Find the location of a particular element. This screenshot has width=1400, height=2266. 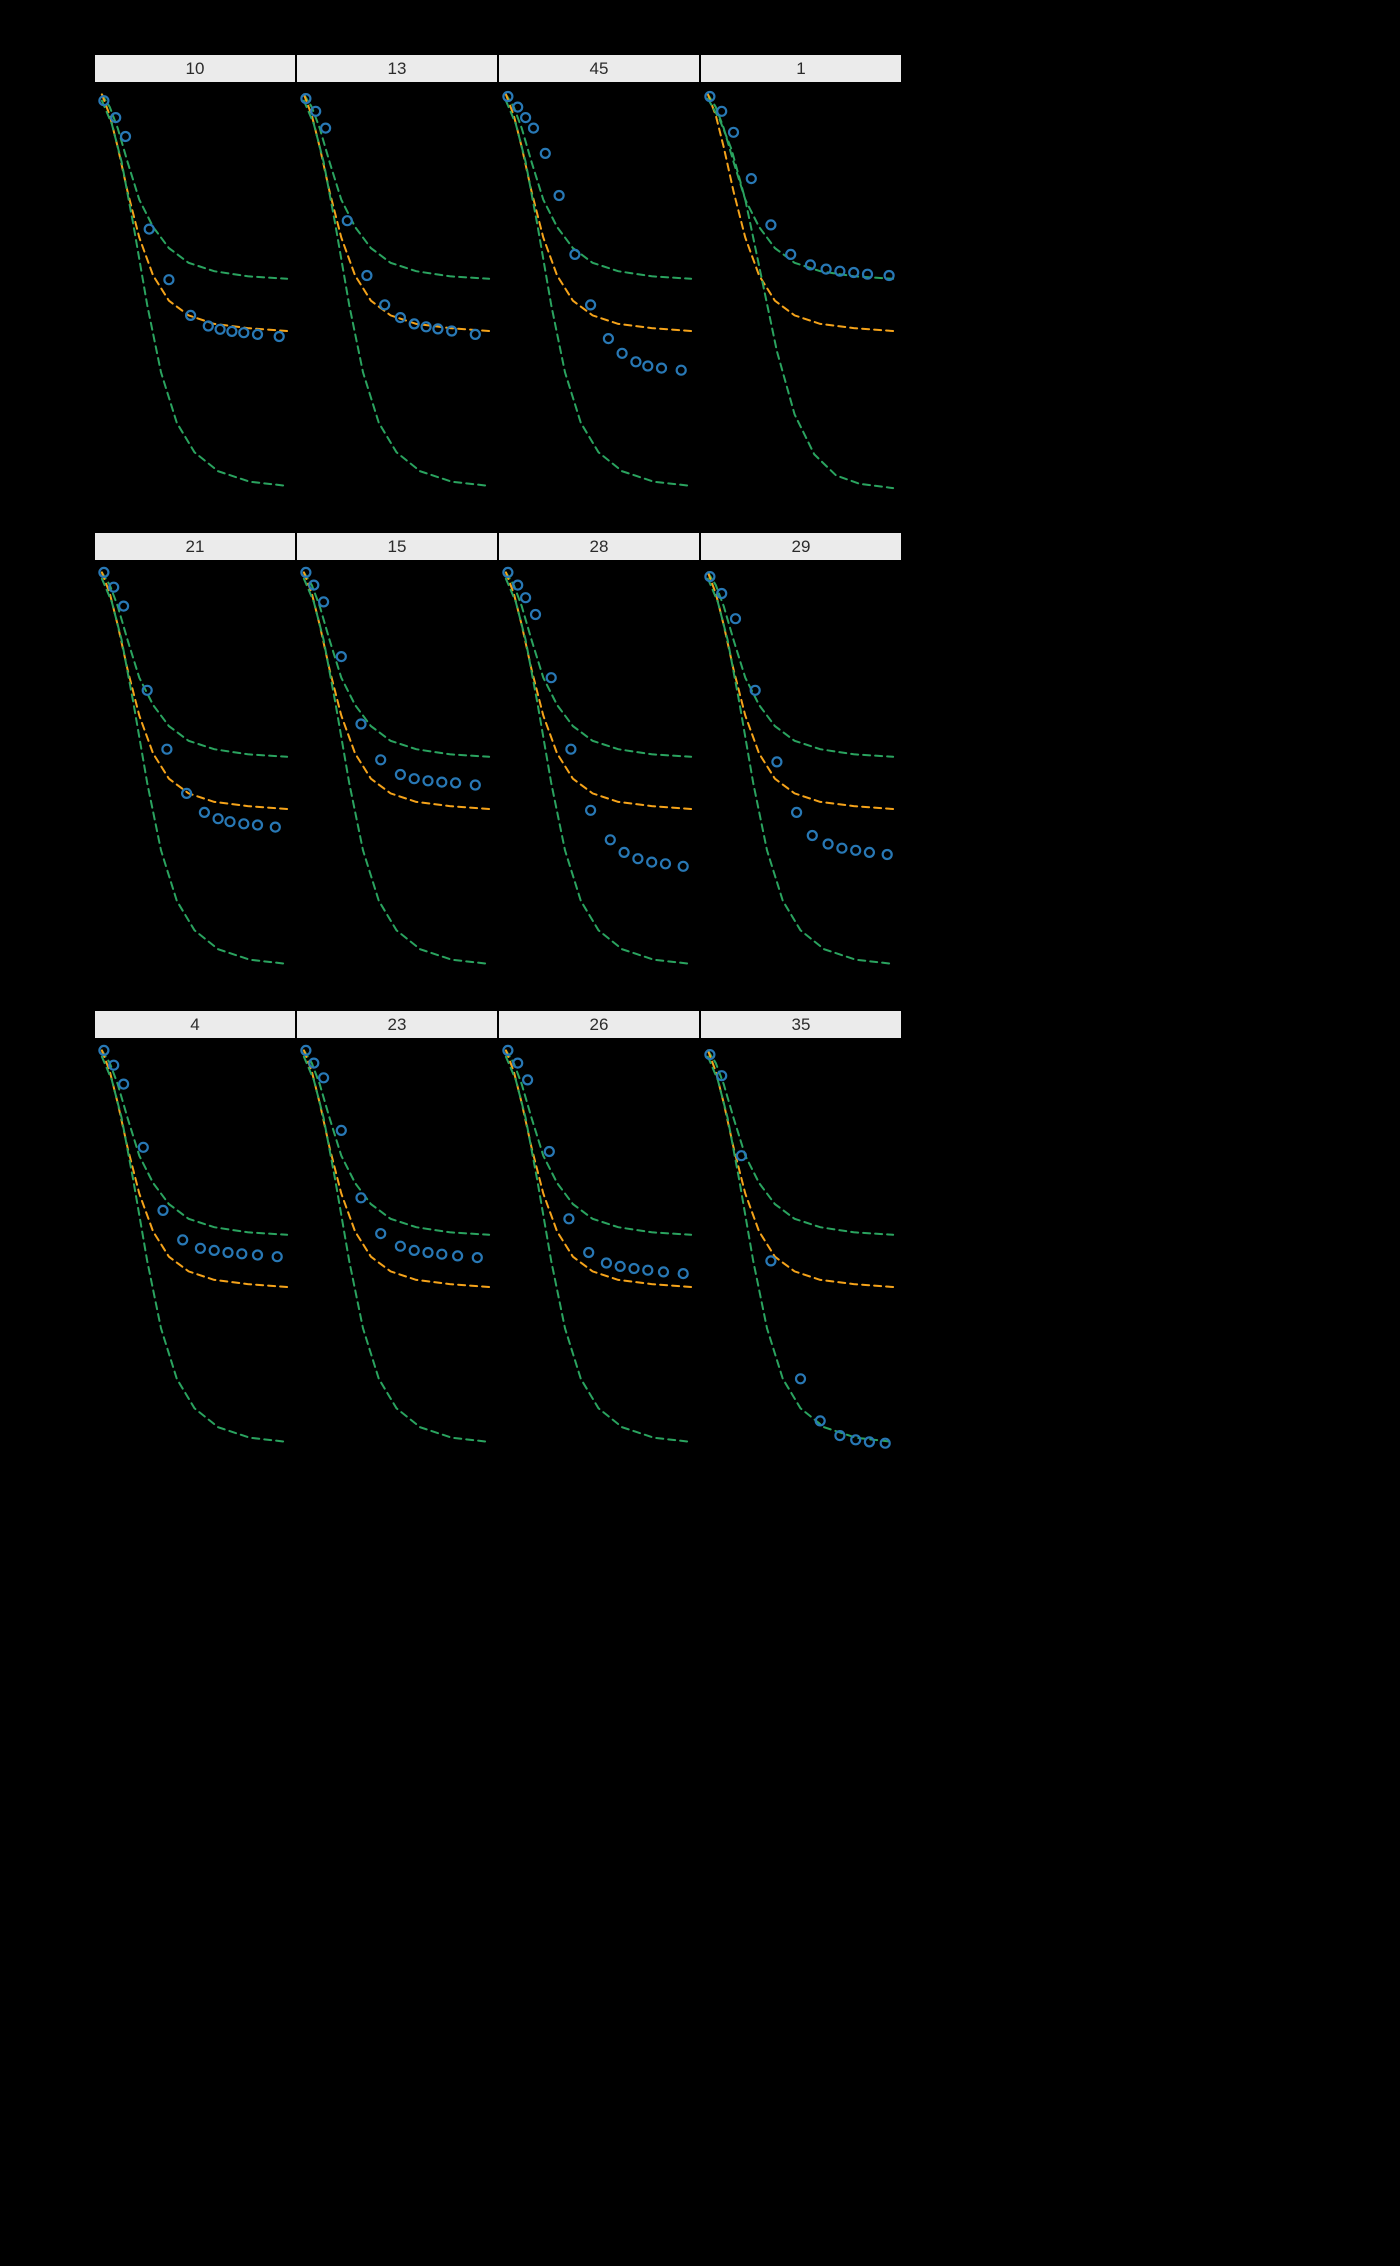

facet-label: 26 is located at coordinates (599, 1024).